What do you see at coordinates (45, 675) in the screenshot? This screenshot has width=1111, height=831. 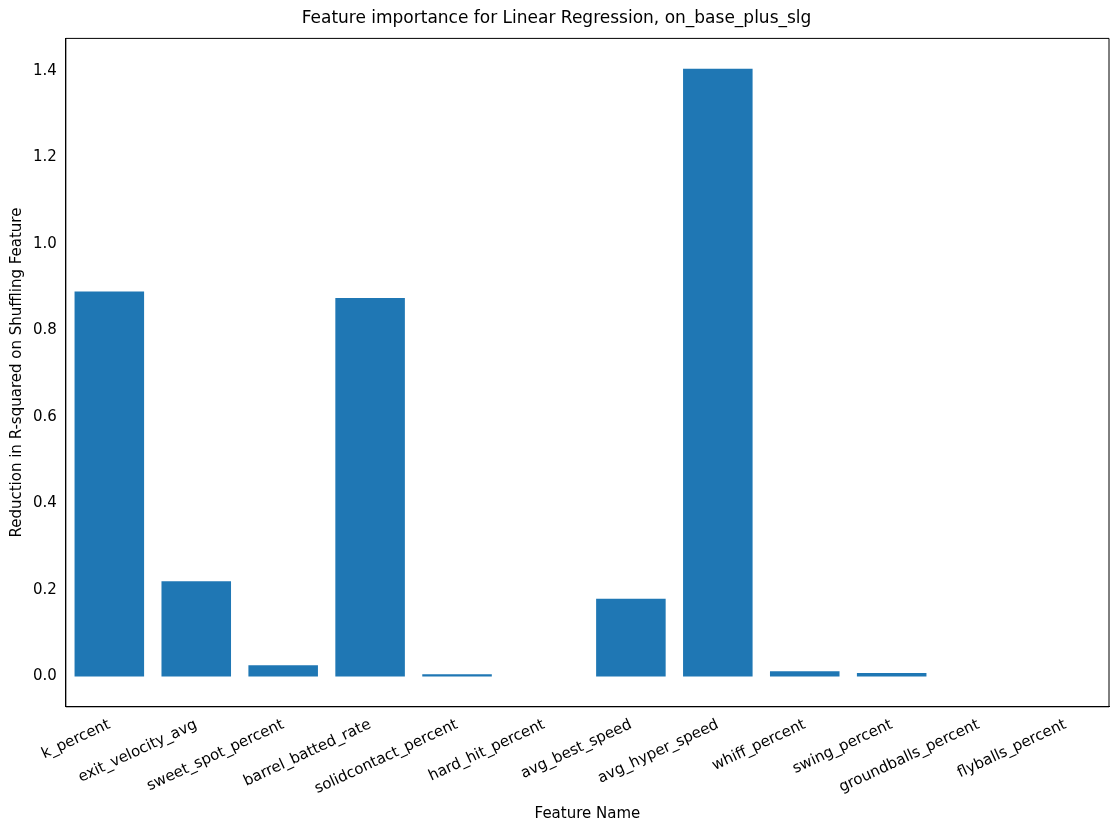 I see `y-tick-label: 0.0` at bounding box center [45, 675].